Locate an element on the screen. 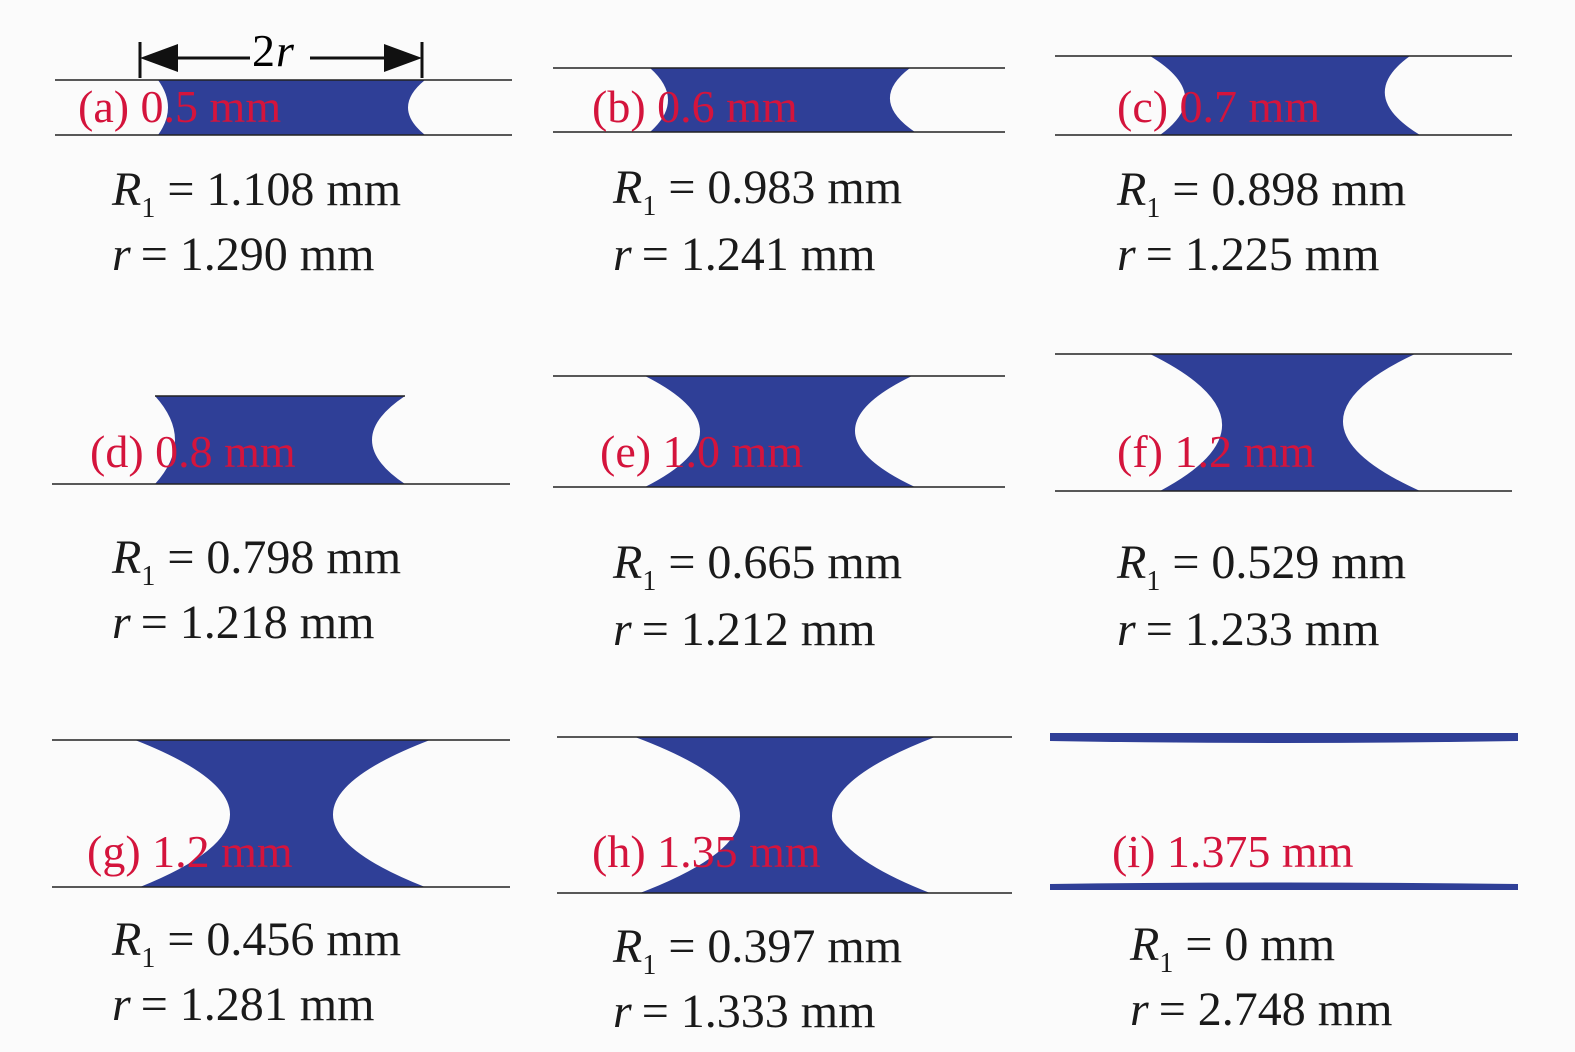  panel: (c) 0.7 mm R1 = 0.898 mm r = 1.225 mm is located at coordinates (1283, 168).